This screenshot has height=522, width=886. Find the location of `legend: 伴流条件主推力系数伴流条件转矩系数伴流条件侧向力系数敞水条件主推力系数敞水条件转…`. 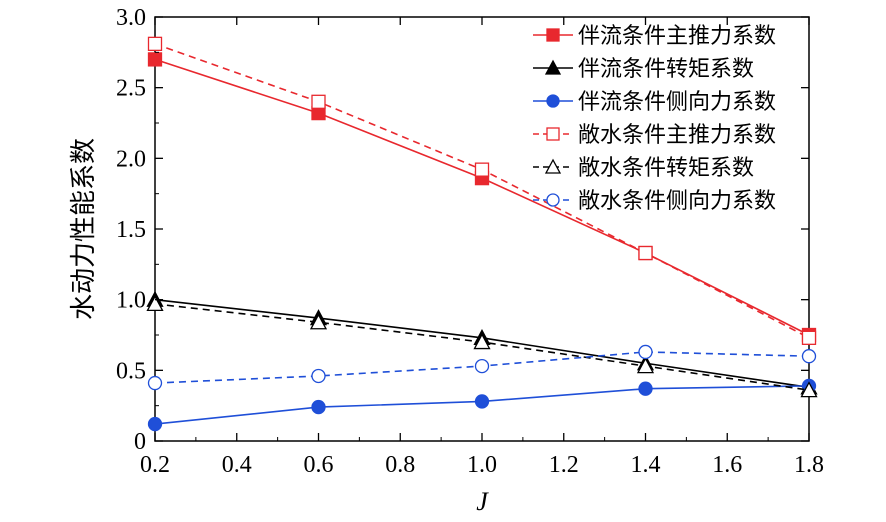

legend: 伴流条件主推力系数伴流条件转矩系数伴流条件侧向力系数敞水条件主推力系数敞水条件转… is located at coordinates (654, 118).